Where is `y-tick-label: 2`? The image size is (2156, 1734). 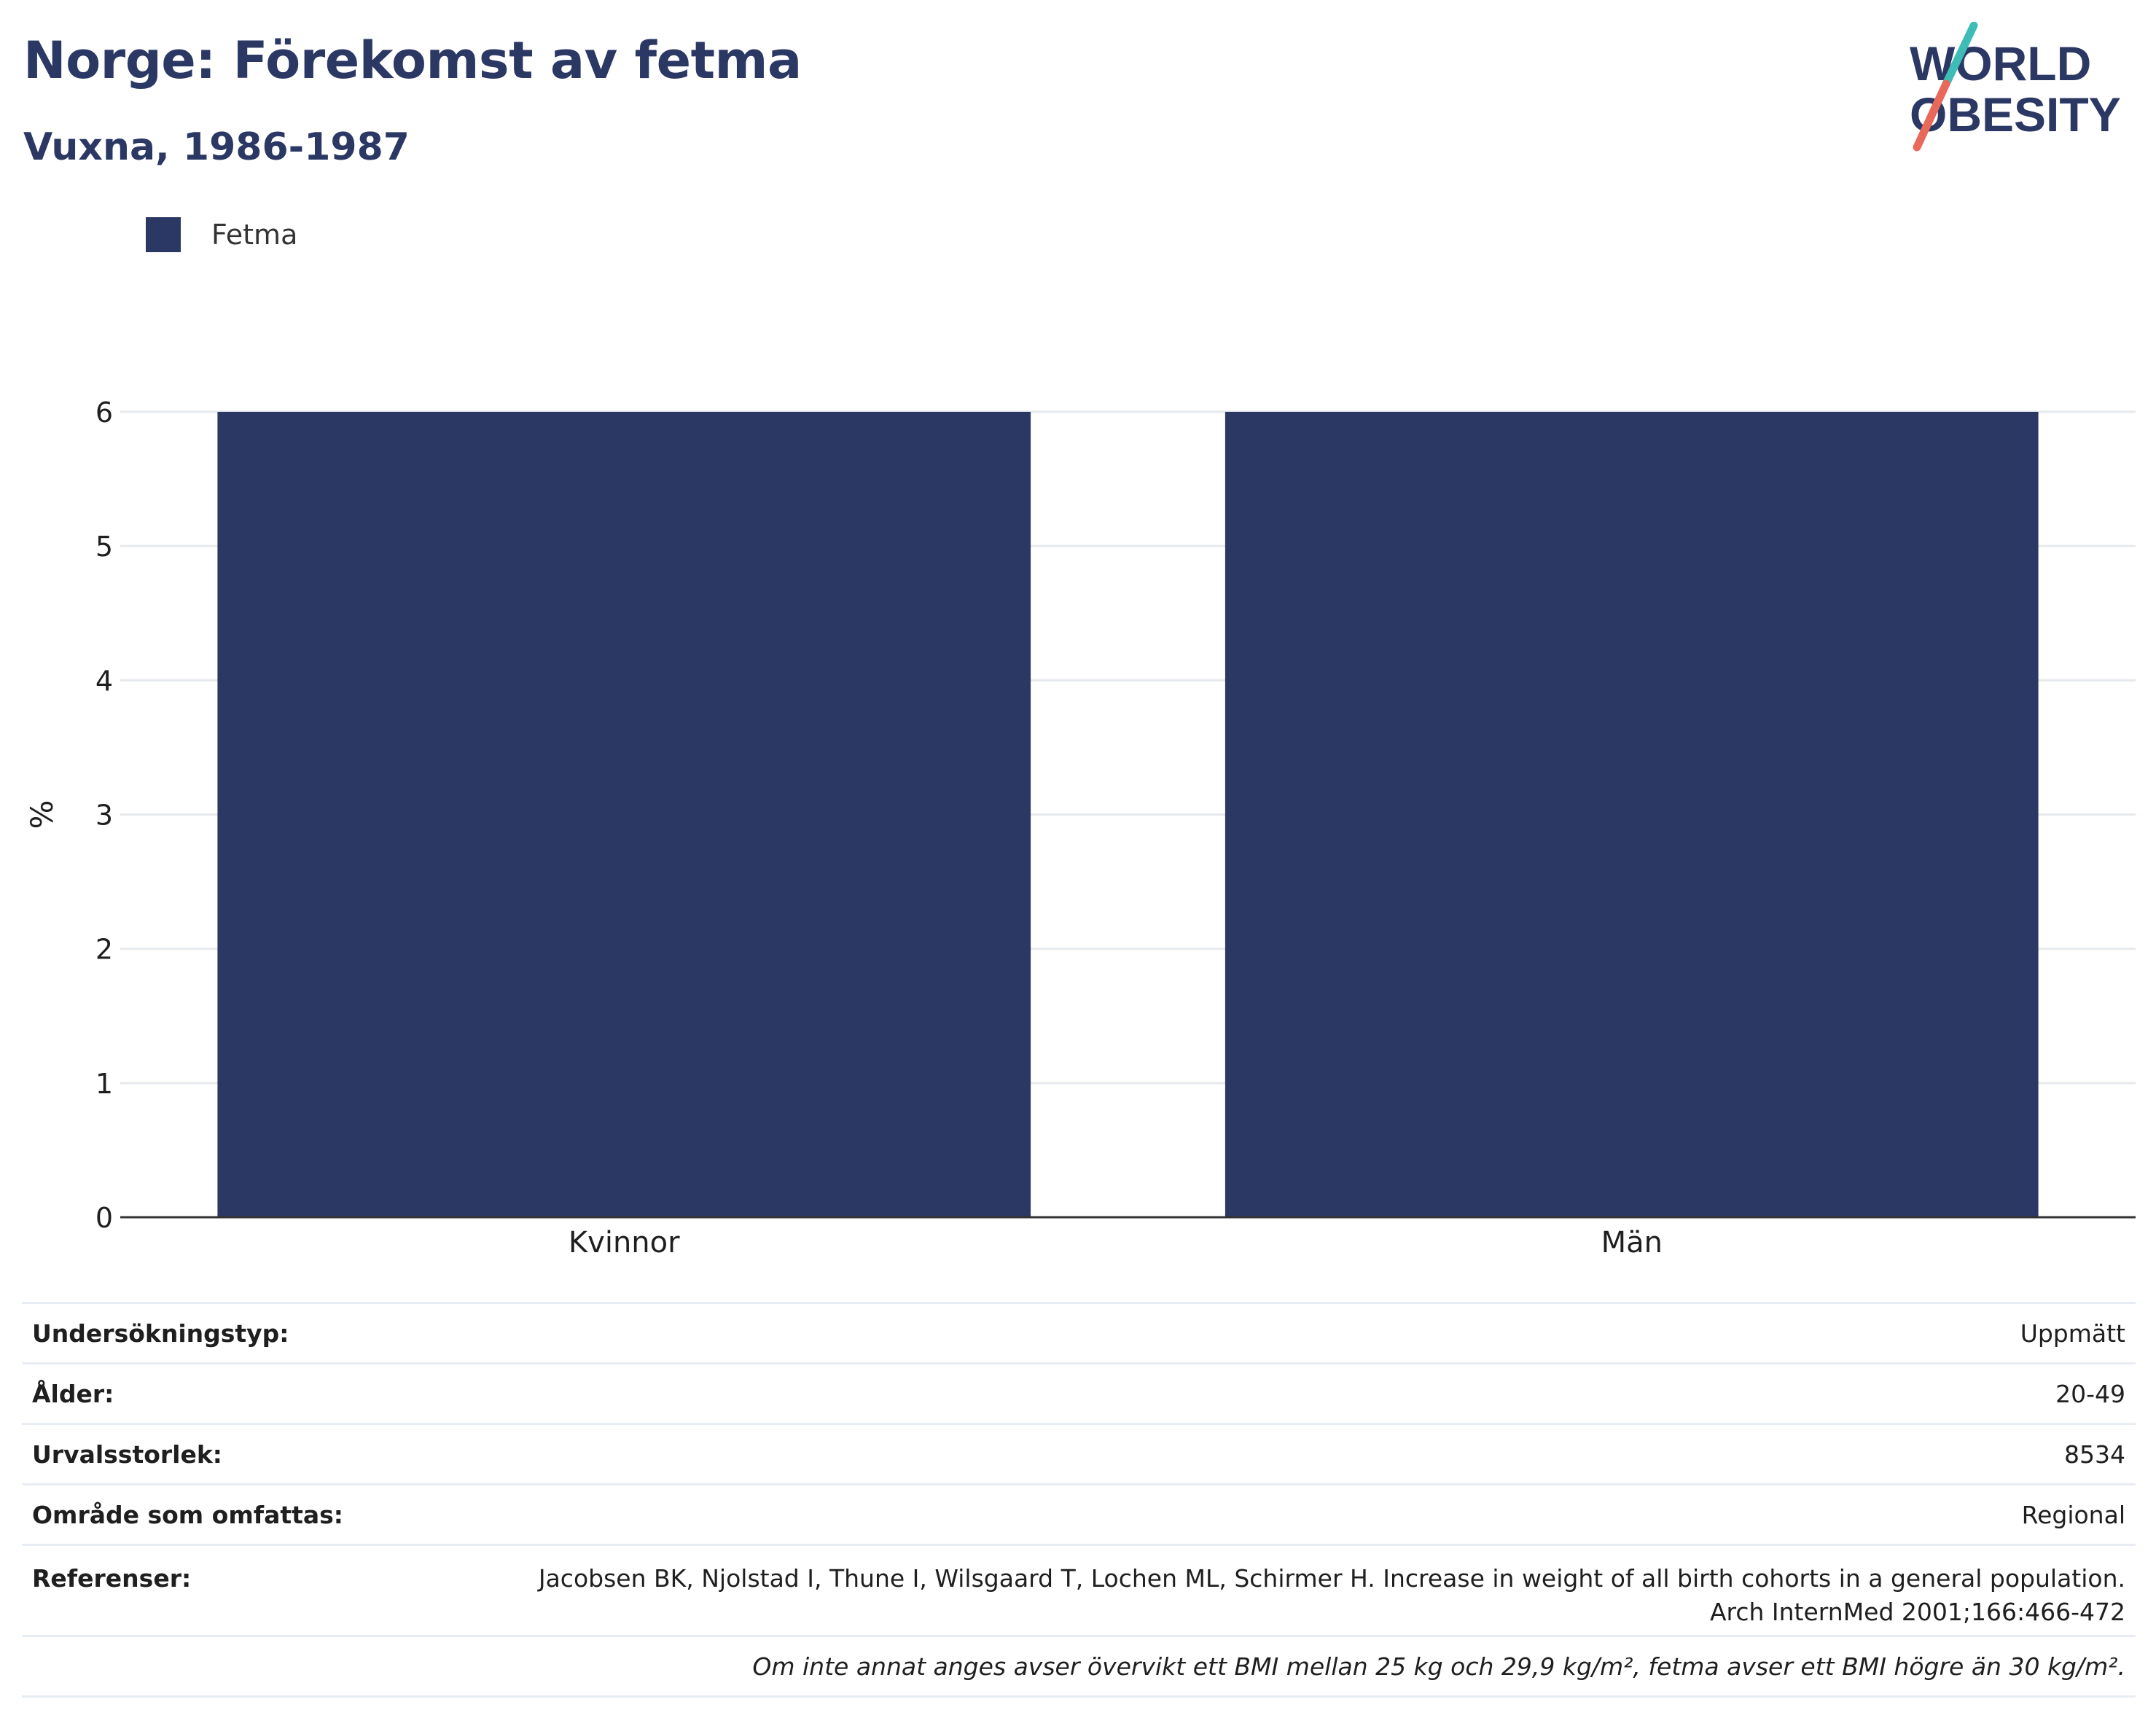 y-tick-label: 2 is located at coordinates (104, 950).